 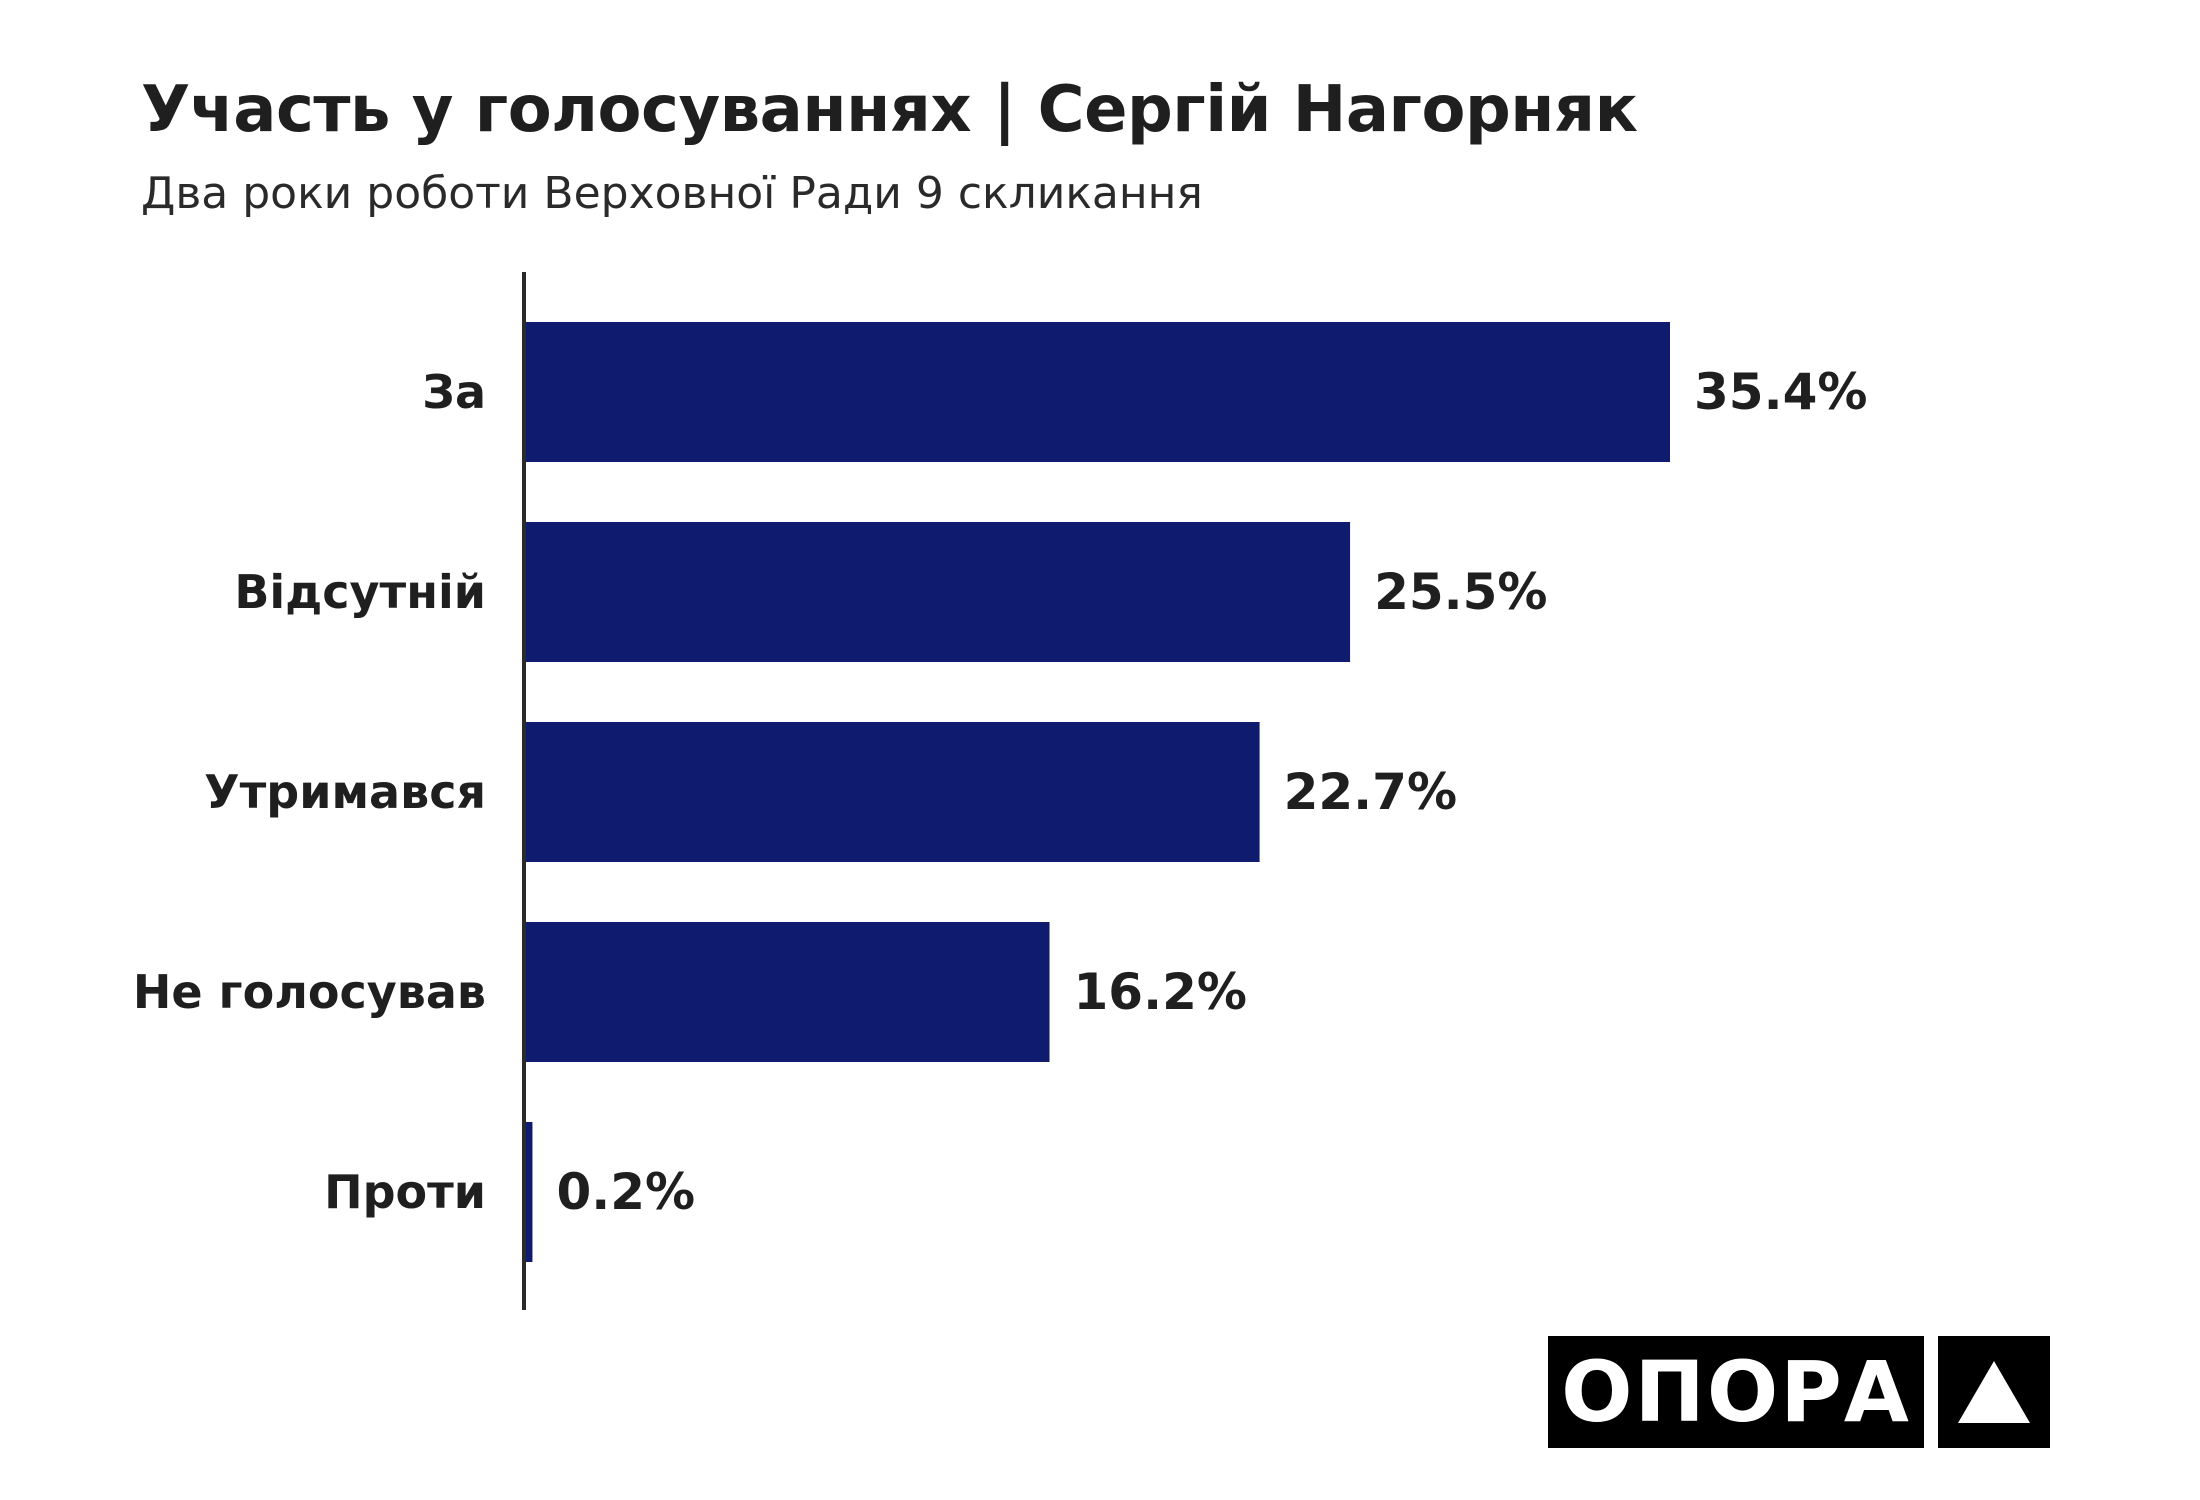 What do you see at coordinates (889, 110) in the screenshot?
I see `chart-title: Участь у голосуваннях | Сергій Нагорняк` at bounding box center [889, 110].